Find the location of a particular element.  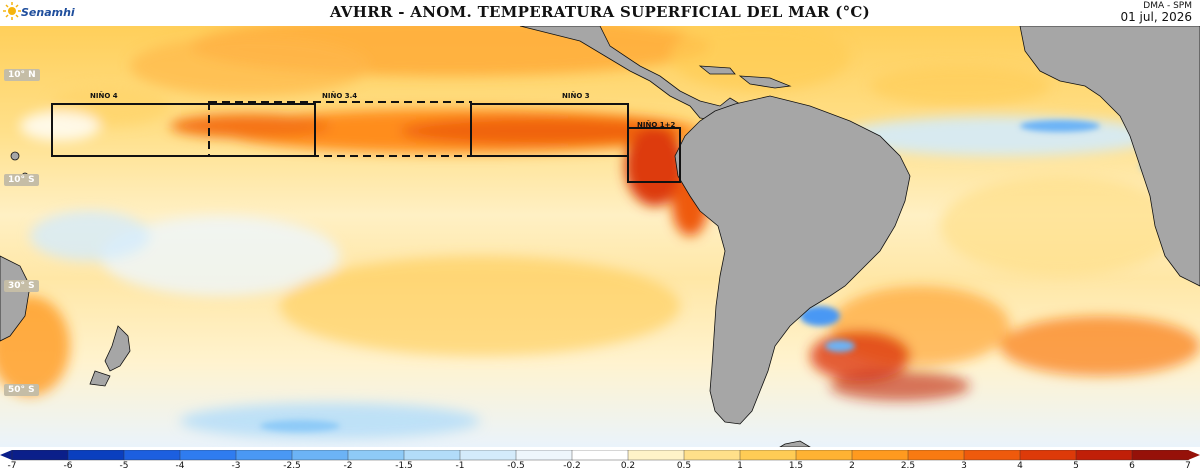

sun-logo-icon is located at coordinates (12, 11).